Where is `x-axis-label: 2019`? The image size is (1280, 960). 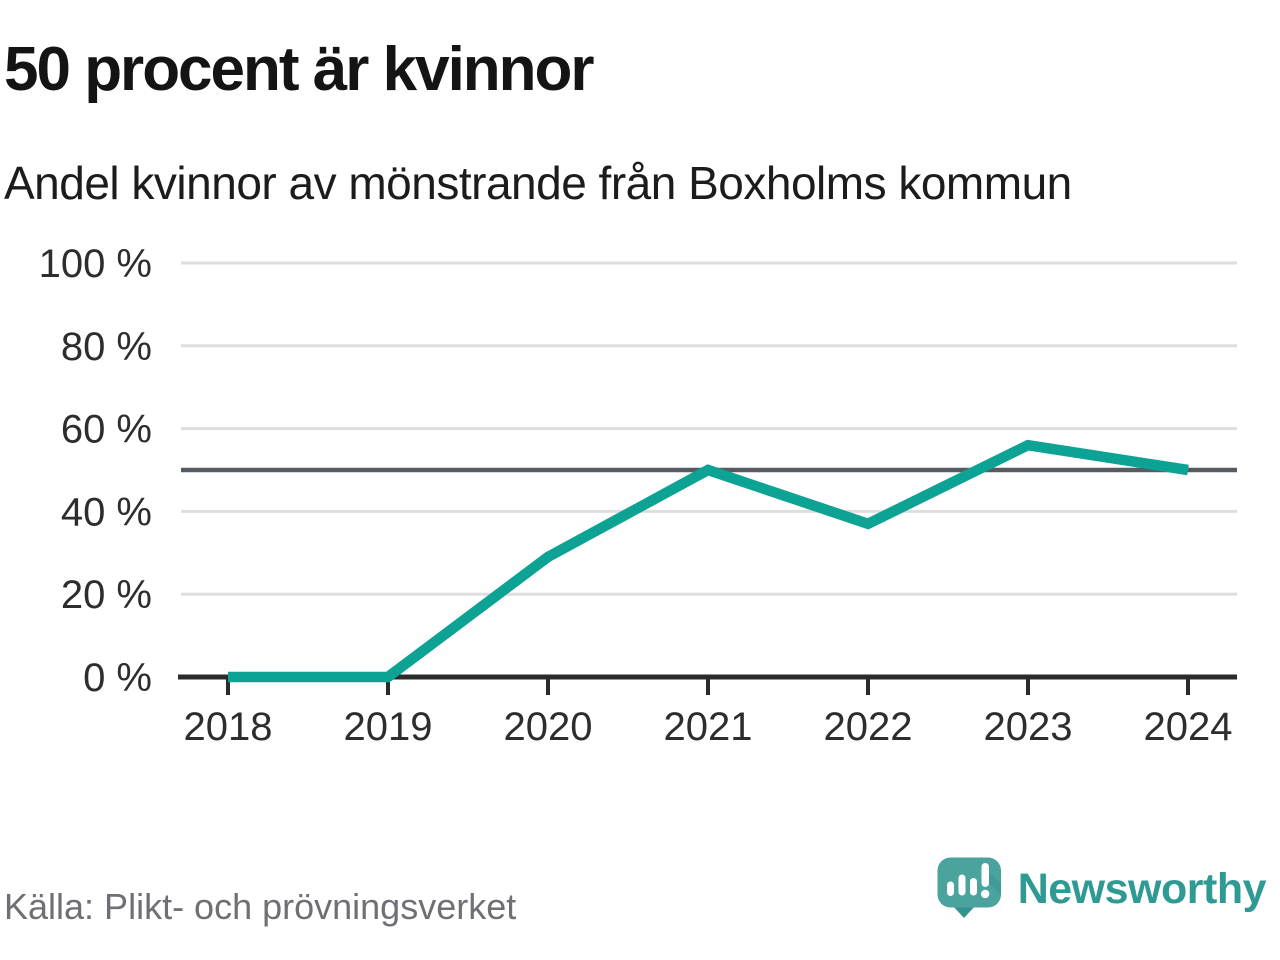
x-axis-label: 2019 is located at coordinates (388, 727).